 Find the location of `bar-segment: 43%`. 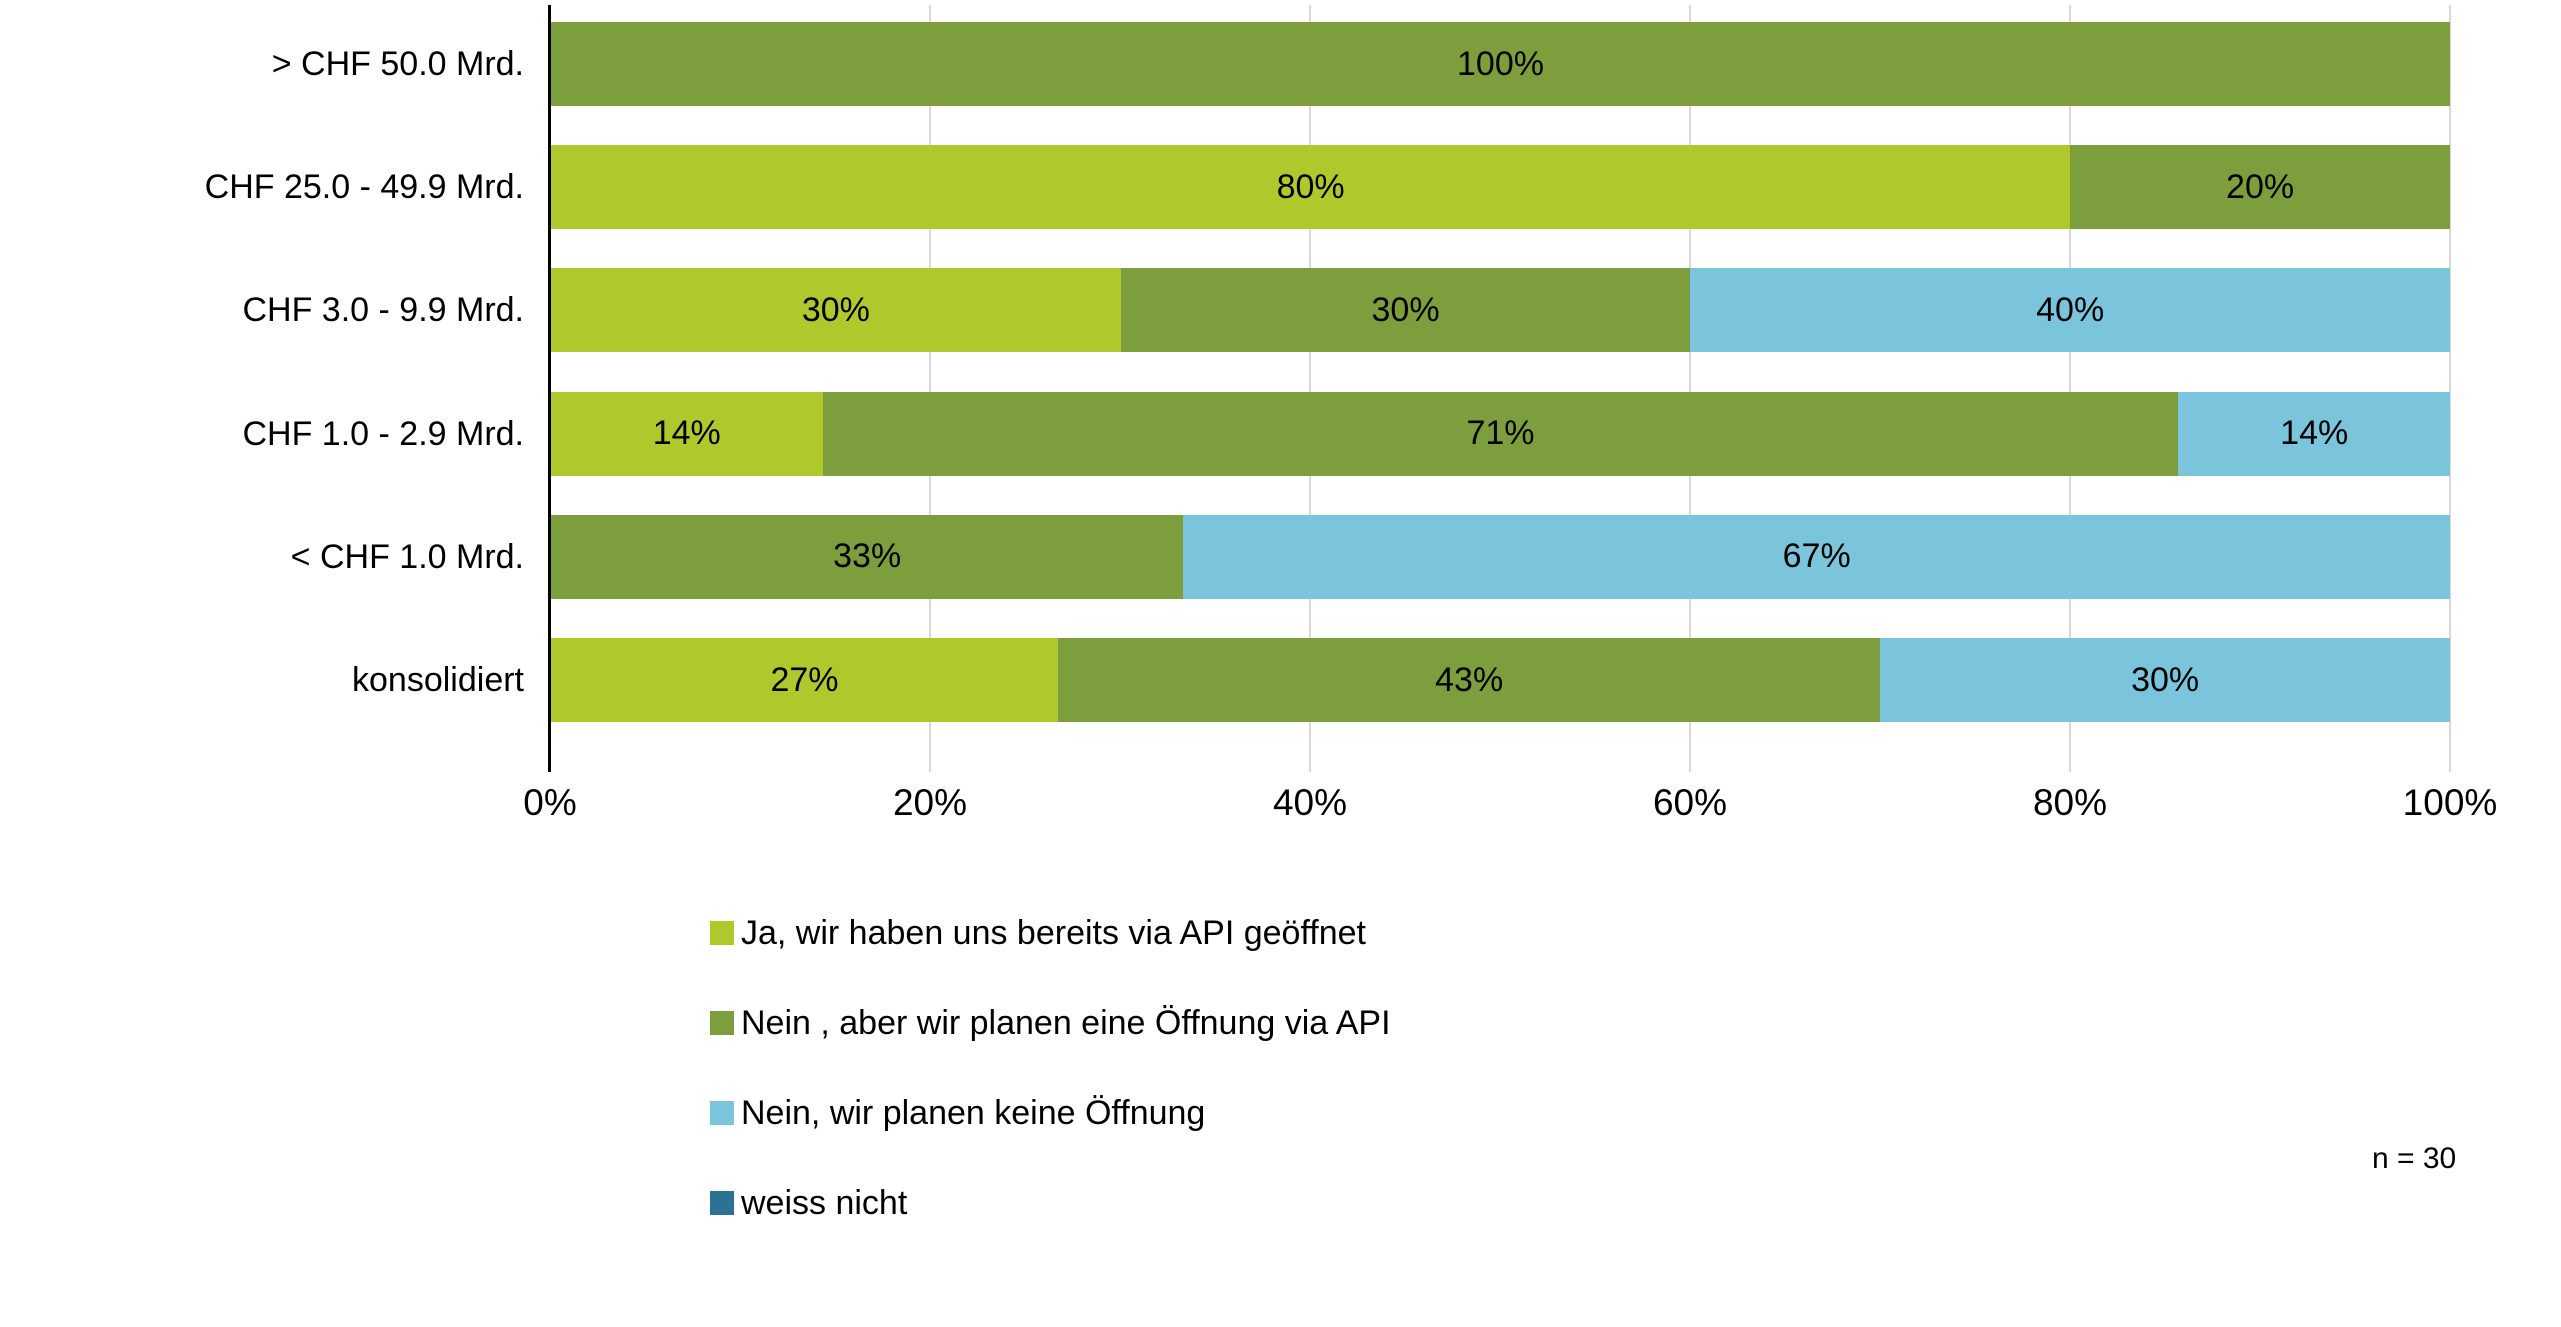

bar-segment: 43% is located at coordinates (1469, 680).